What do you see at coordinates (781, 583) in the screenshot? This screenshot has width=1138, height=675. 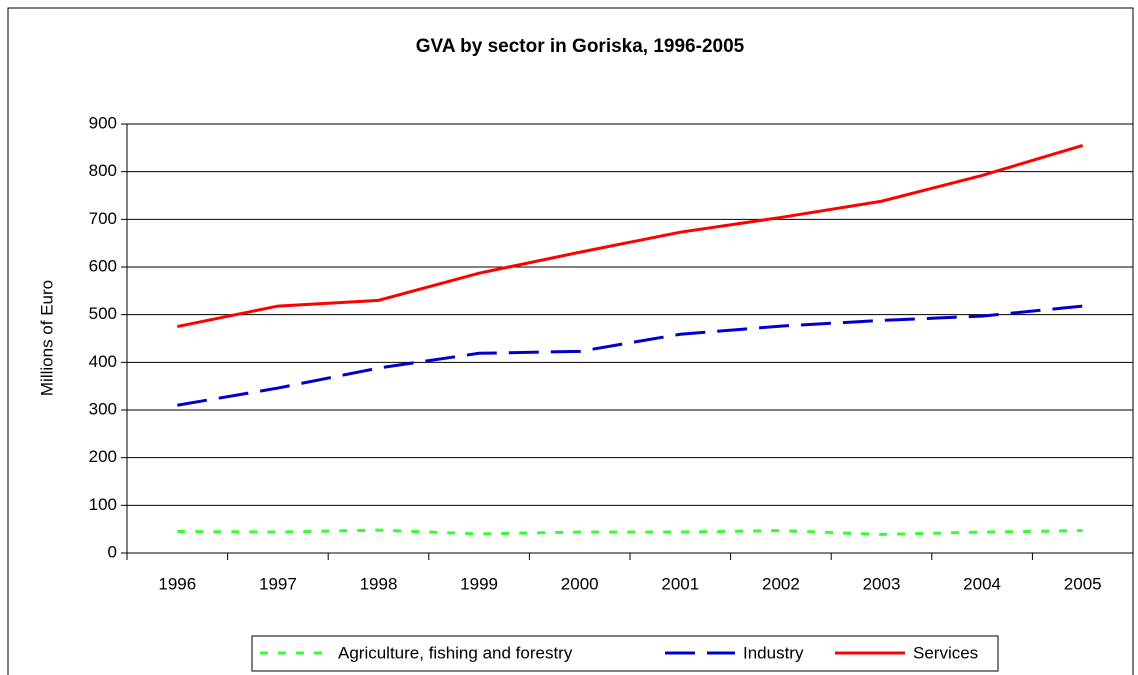 I see `x-tick-label: 2002` at bounding box center [781, 583].